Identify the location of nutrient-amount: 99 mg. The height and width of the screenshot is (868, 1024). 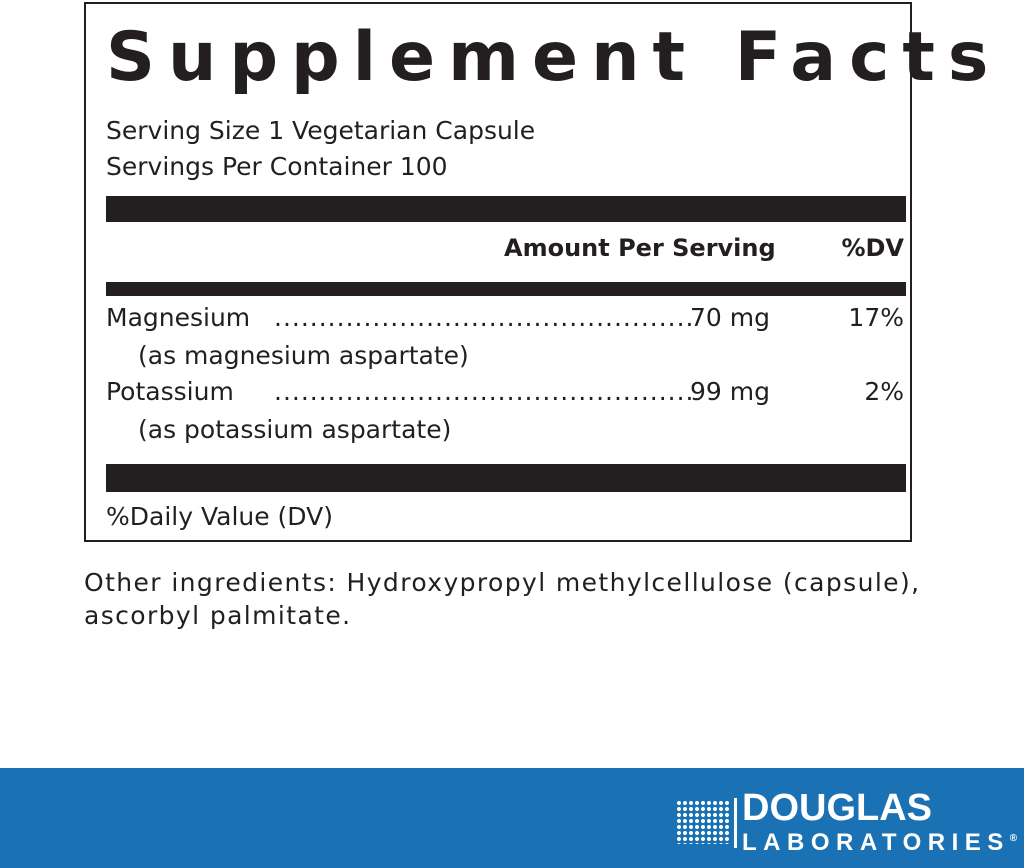
(730, 391).